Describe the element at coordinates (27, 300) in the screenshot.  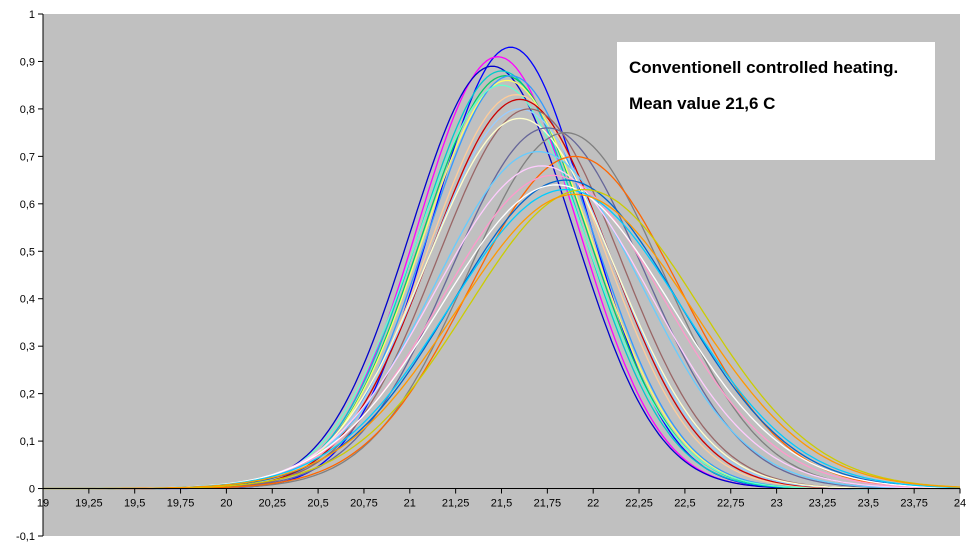
I see `y-tick-label: 0,4` at that location.